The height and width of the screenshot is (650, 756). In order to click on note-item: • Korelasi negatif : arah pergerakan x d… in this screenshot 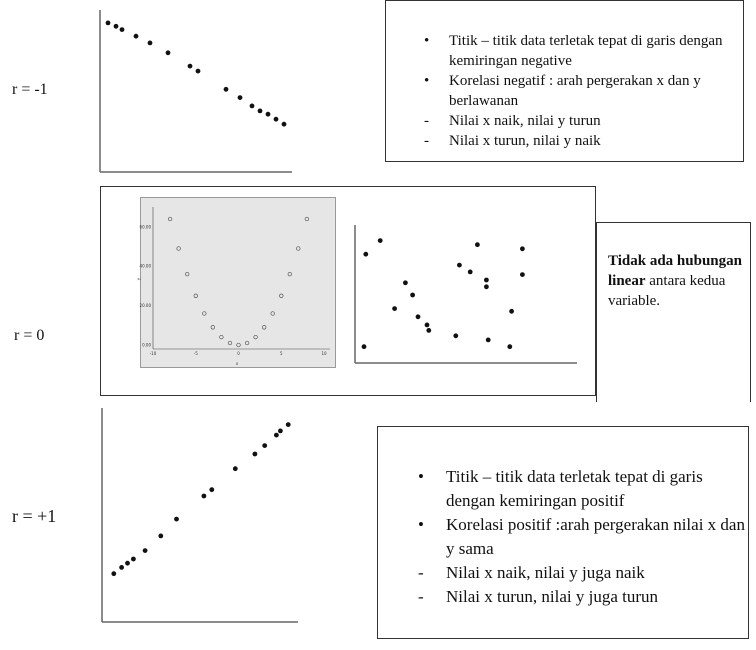, I will do `click(583, 91)`.